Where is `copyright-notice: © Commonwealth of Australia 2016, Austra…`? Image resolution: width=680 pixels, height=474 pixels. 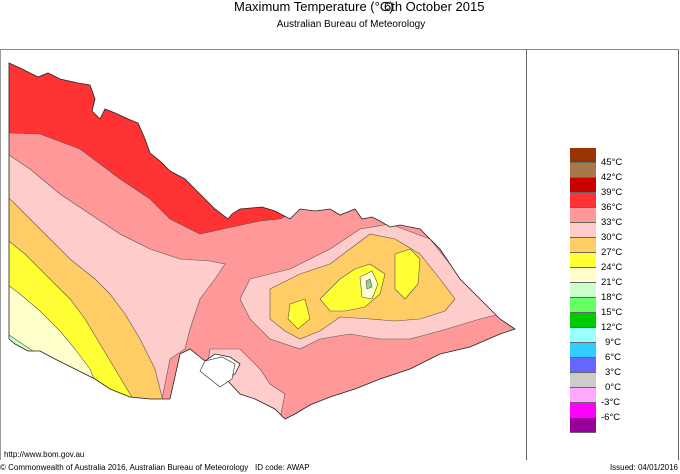
copyright-notice: © Commonwealth of Australia 2016, Austra… is located at coordinates (124, 467).